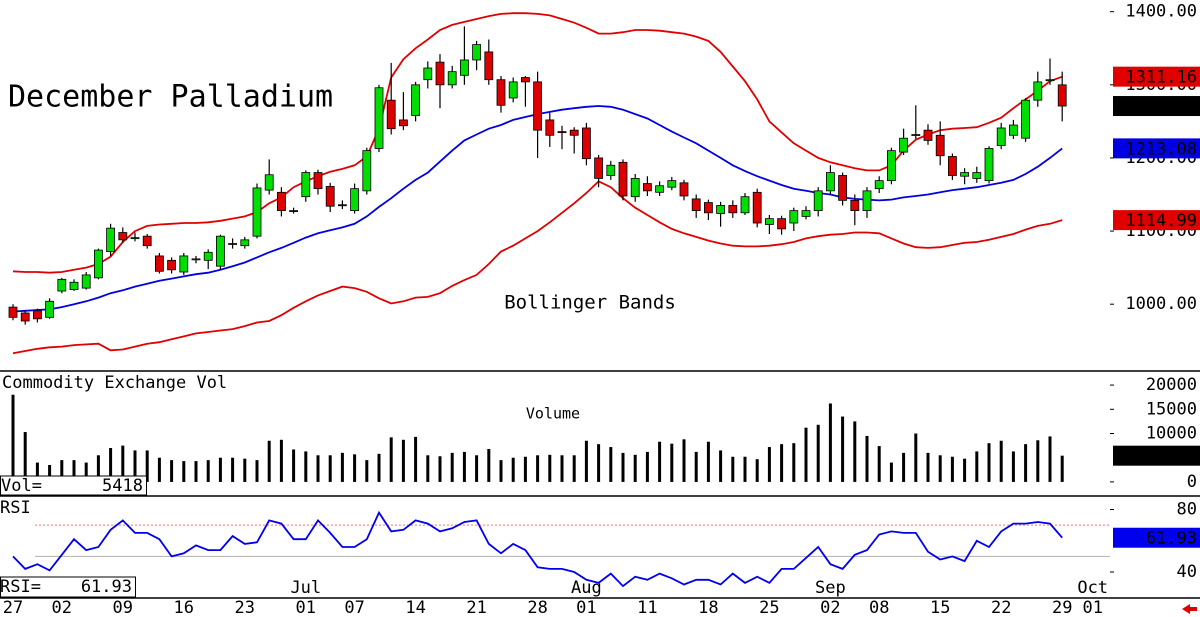 The height and width of the screenshot is (617, 1200). What do you see at coordinates (769, 607) in the screenshot?
I see `x-tick-label: 25` at bounding box center [769, 607].